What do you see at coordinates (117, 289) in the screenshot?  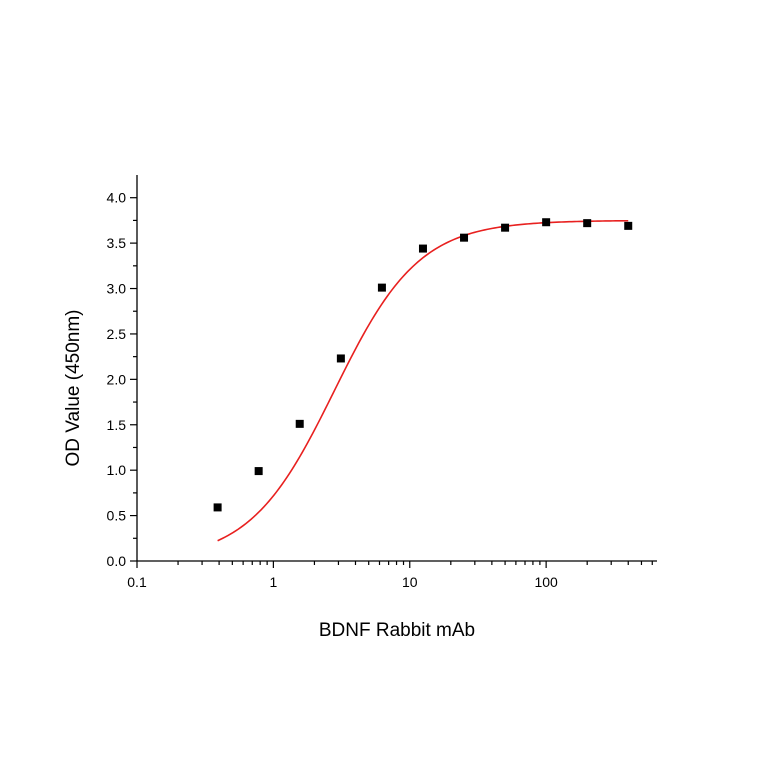 I see `y-tick-label: 3.0` at bounding box center [117, 289].